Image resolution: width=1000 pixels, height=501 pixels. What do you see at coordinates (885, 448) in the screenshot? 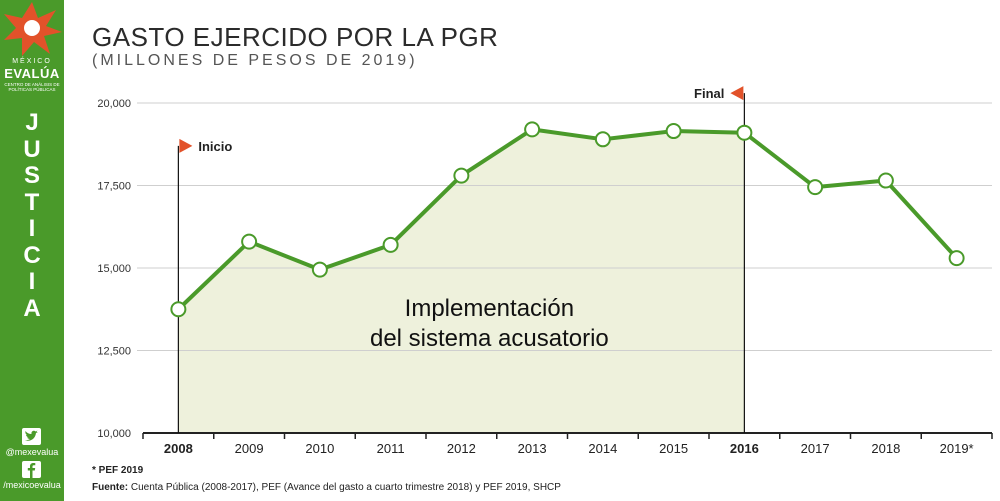
I see `x-tick-label: 2018` at bounding box center [885, 448].